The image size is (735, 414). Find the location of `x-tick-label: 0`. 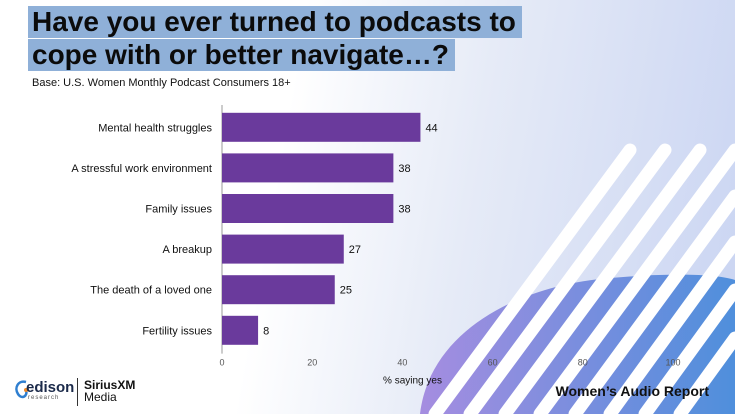

x-tick-label: 0 is located at coordinates (221, 363).